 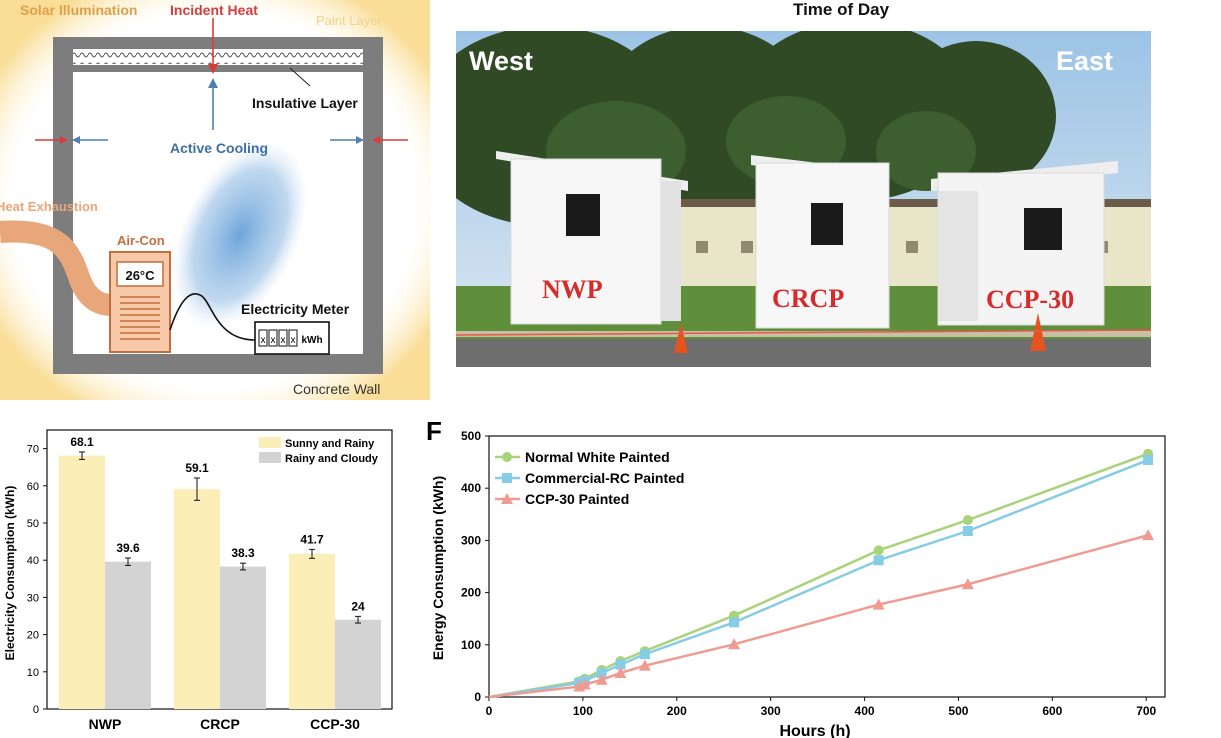 What do you see at coordinates (33, 636) in the screenshot?
I see `bar-ytick-label: 20` at bounding box center [33, 636].